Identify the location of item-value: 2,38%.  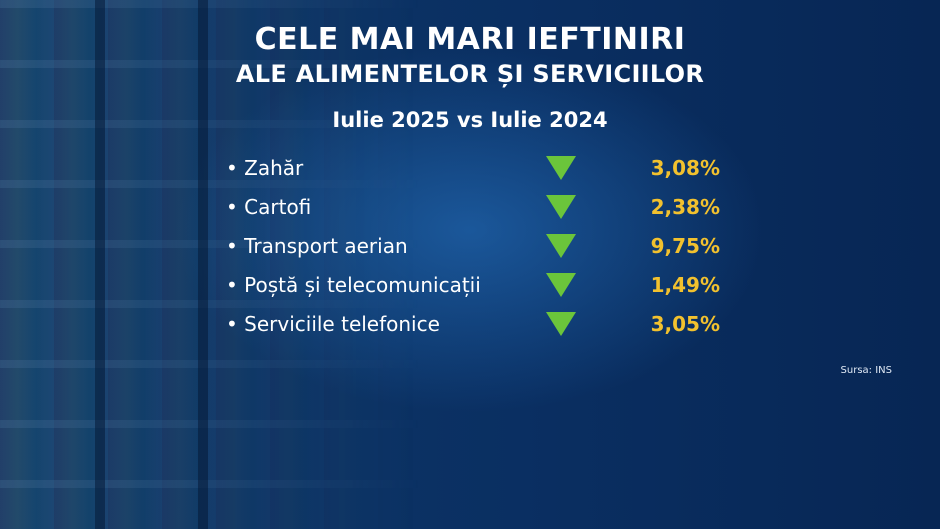
(685, 207).